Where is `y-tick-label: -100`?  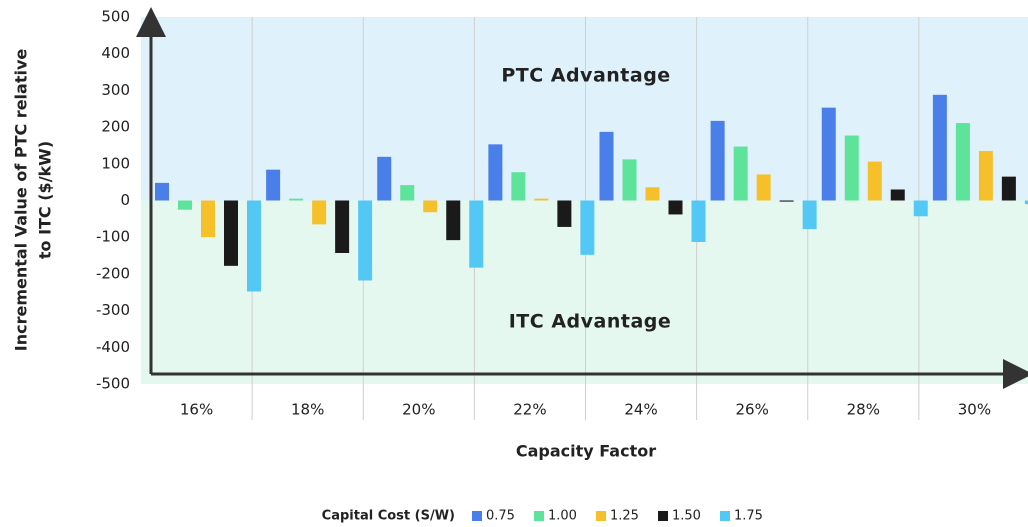
y-tick-label: -100 is located at coordinates (113, 237).